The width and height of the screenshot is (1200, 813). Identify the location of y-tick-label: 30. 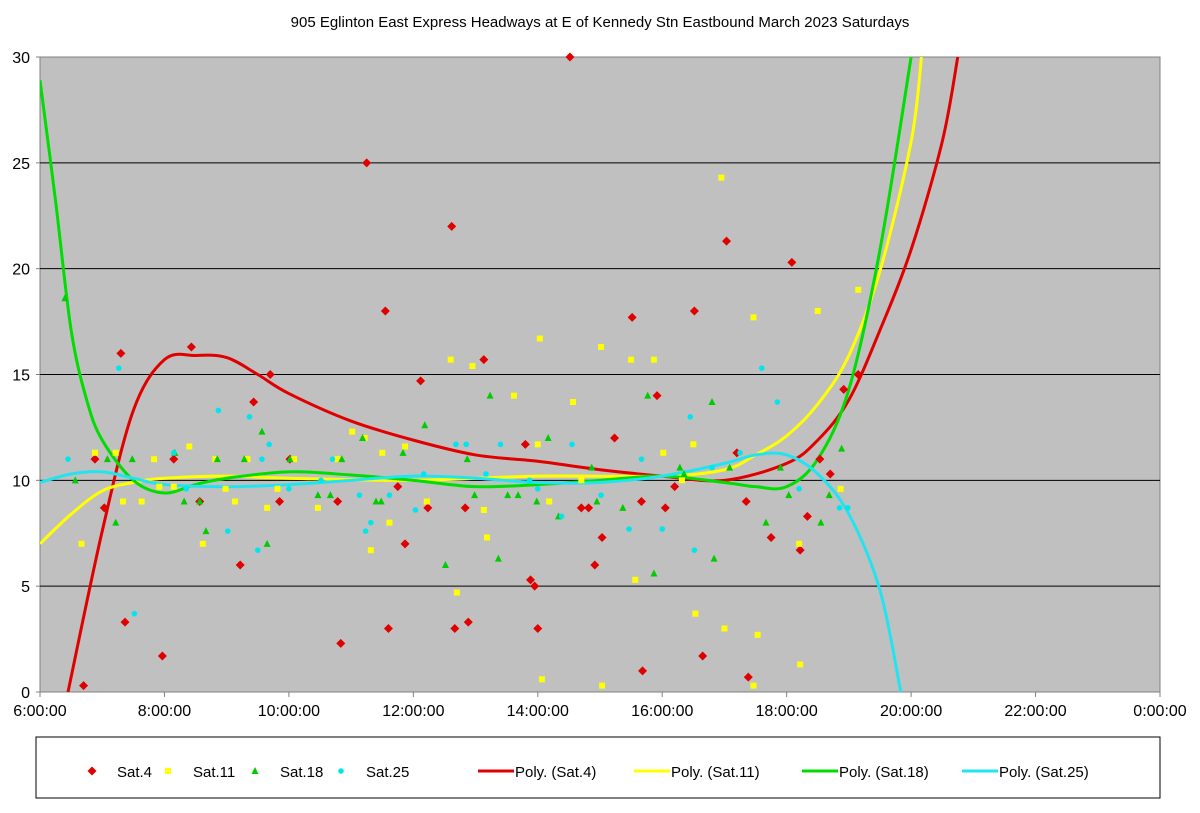
(21, 58).